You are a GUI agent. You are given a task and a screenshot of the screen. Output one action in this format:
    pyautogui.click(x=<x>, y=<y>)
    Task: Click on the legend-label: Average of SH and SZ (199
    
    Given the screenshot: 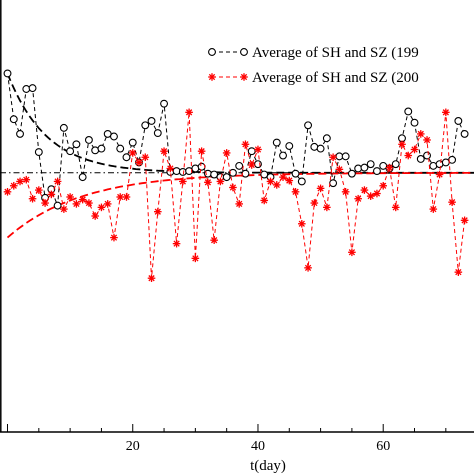 What is the action you would take?
    pyautogui.click(x=335, y=53)
    